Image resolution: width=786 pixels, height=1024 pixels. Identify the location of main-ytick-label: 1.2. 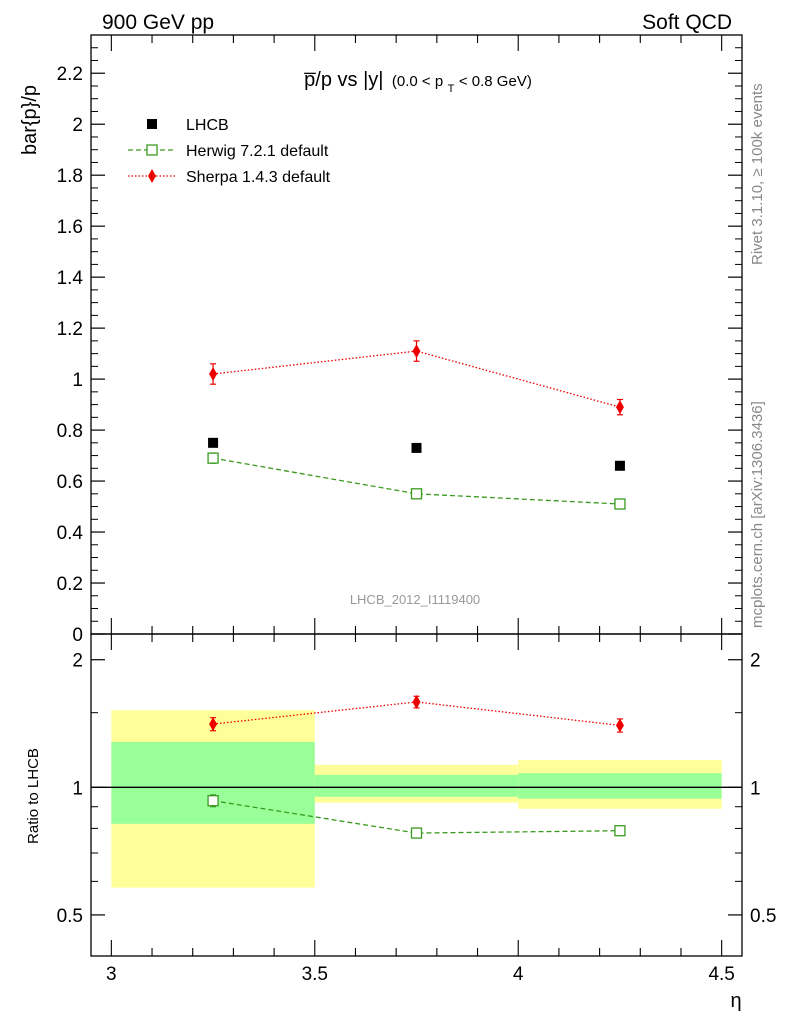
(70, 329).